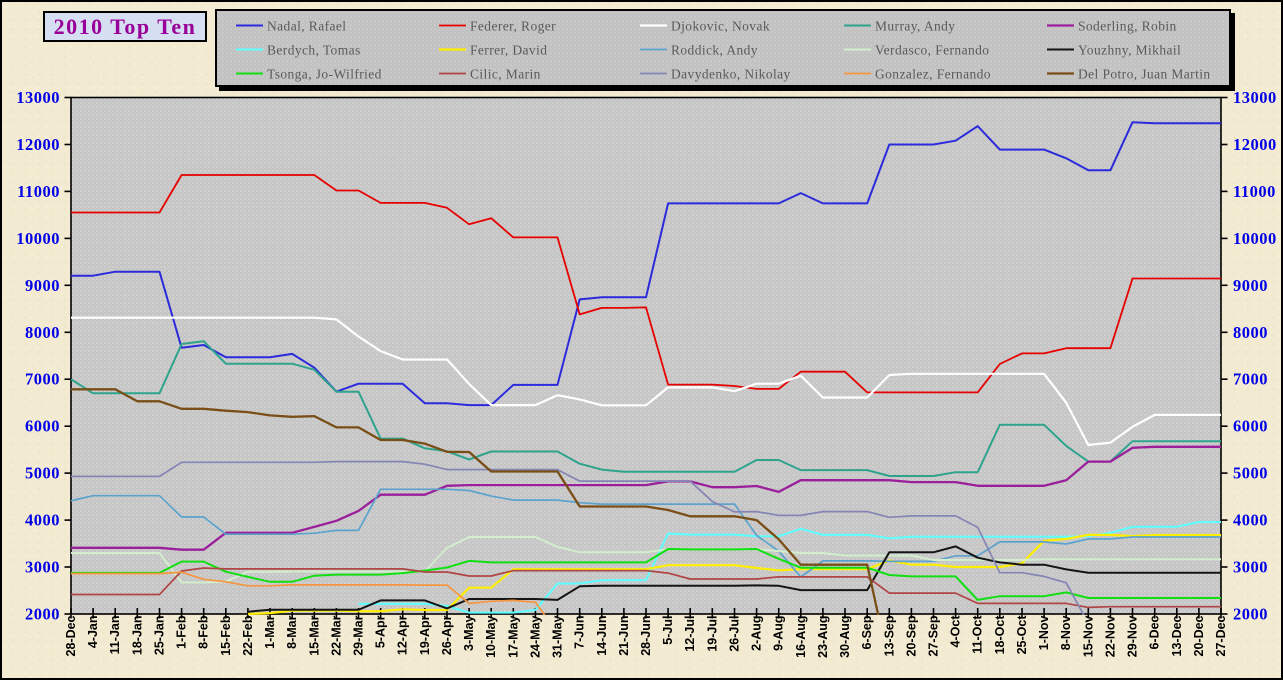  Describe the element at coordinates (248, 635) in the screenshot. I see `svg-text: 22-Feb` at that location.